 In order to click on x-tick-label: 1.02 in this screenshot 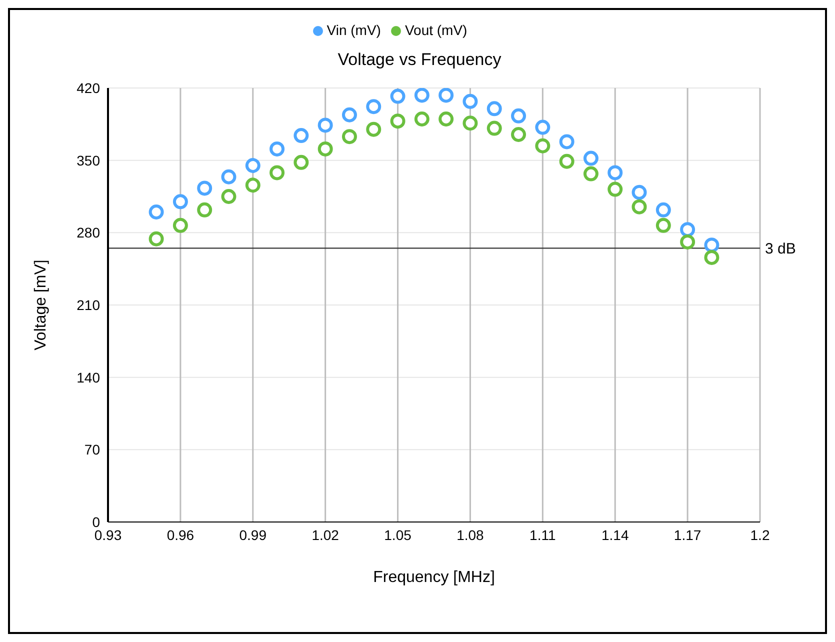, I will do `click(326, 534)`.